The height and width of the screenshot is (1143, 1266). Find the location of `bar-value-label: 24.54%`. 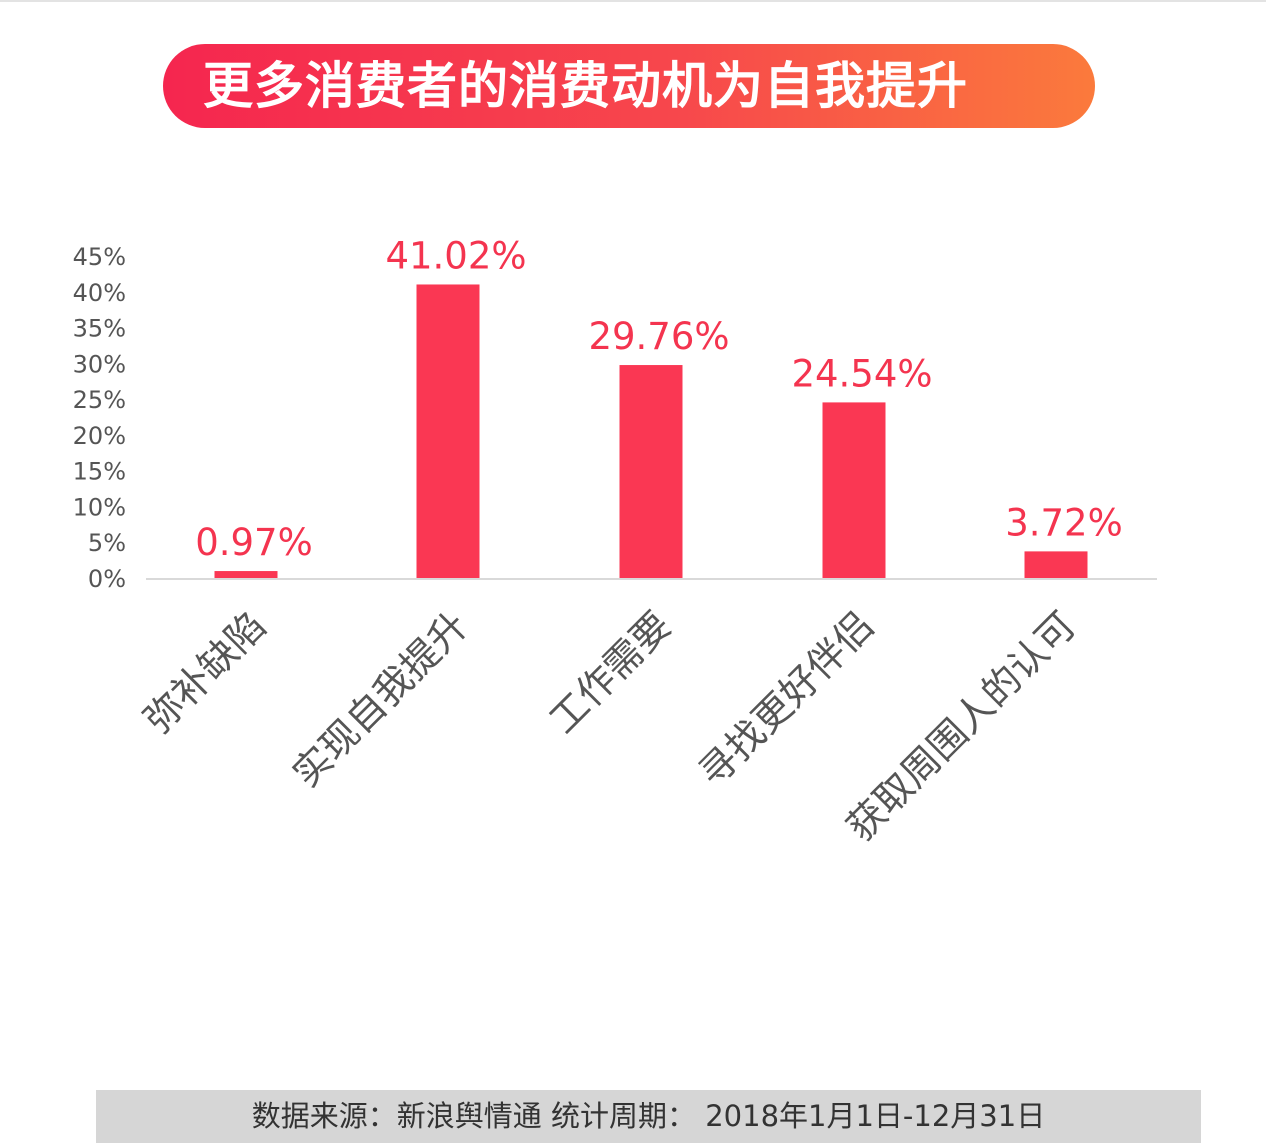

bar-value-label: 24.54% is located at coordinates (861, 373).